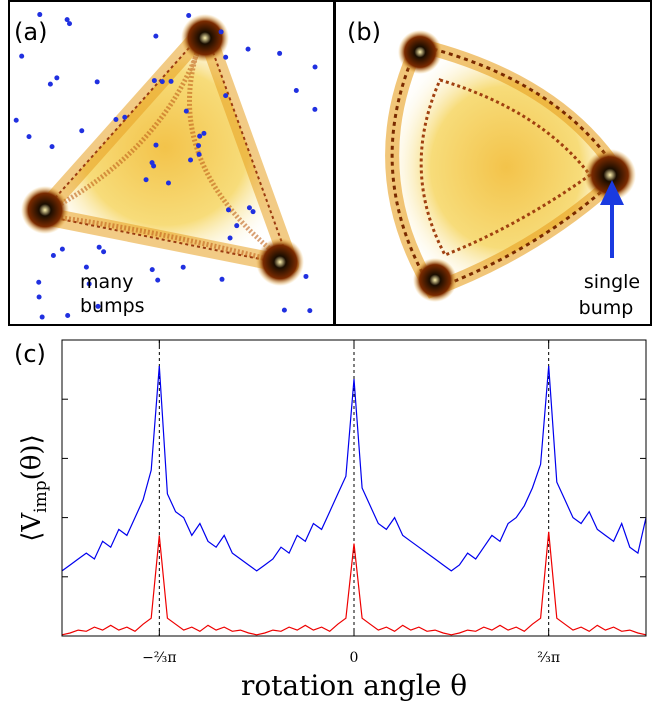 Image resolution: width=652 pixels, height=703 pixels. What do you see at coordinates (612, 282) in the screenshot?
I see `annotation: single` at bounding box center [612, 282].